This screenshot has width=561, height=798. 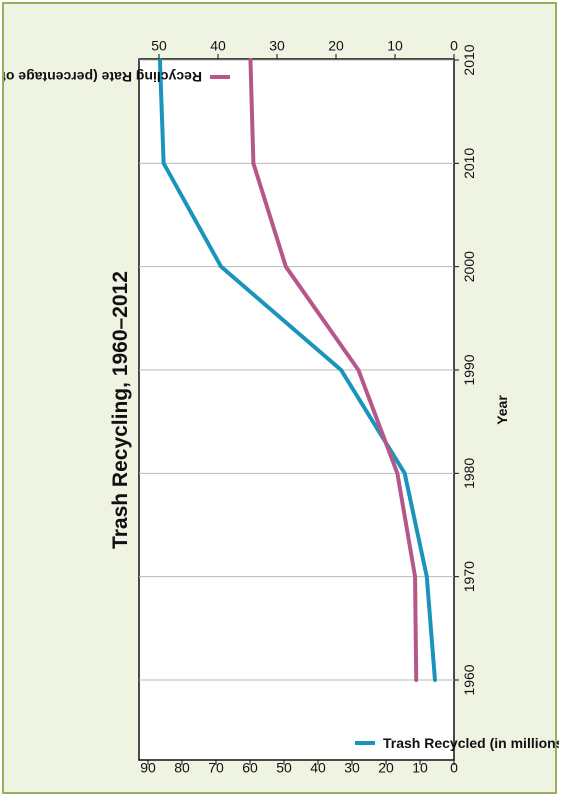 What do you see at coordinates (159, 46) in the screenshot?
I see `right-tick-label: 50` at bounding box center [159, 46].